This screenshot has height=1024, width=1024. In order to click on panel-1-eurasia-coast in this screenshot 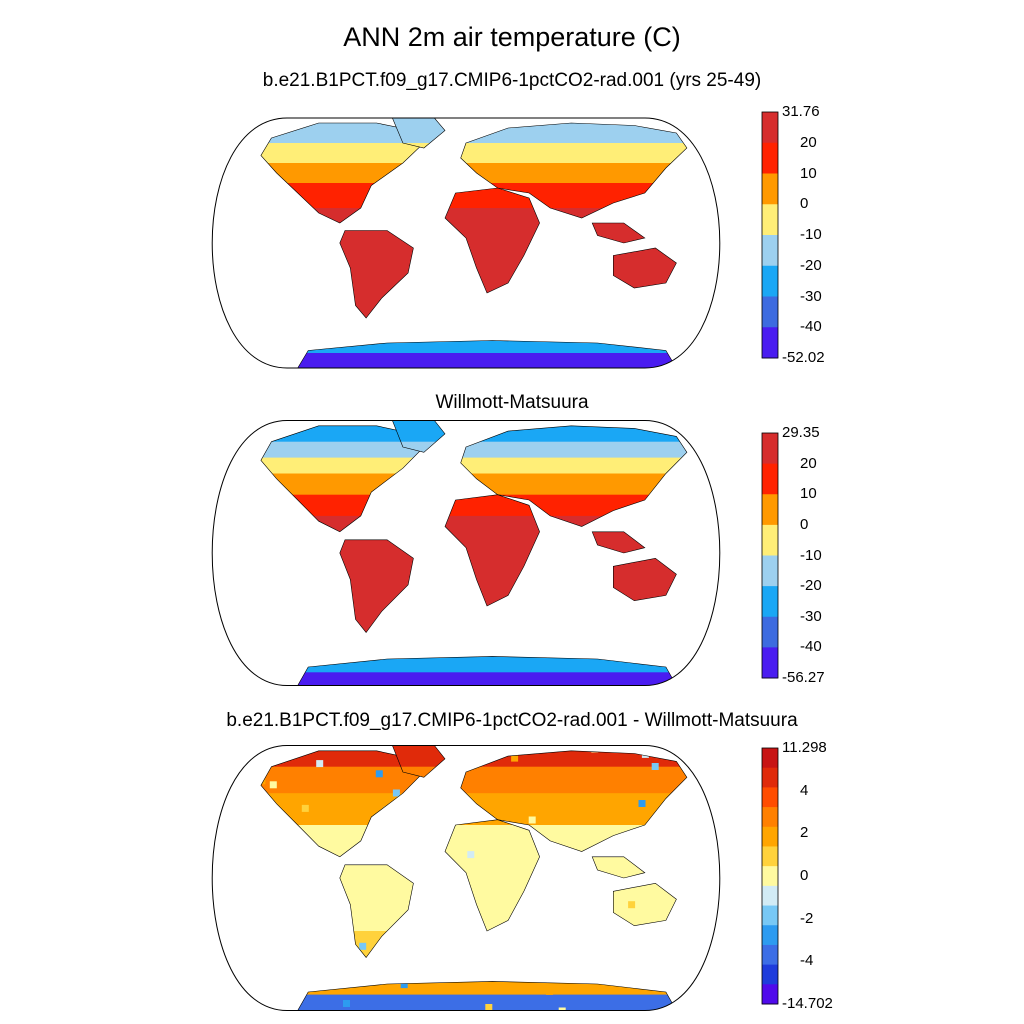, I will do `click(574, 170)`.